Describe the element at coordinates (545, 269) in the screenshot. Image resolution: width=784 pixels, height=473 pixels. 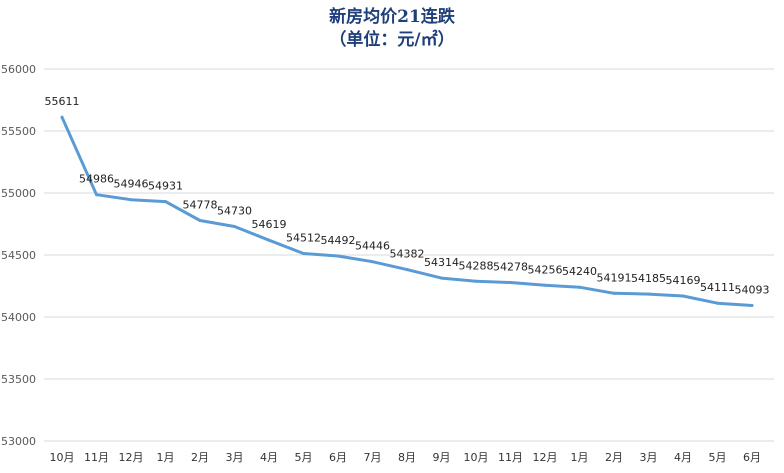
I see `data-label: 54256` at that location.